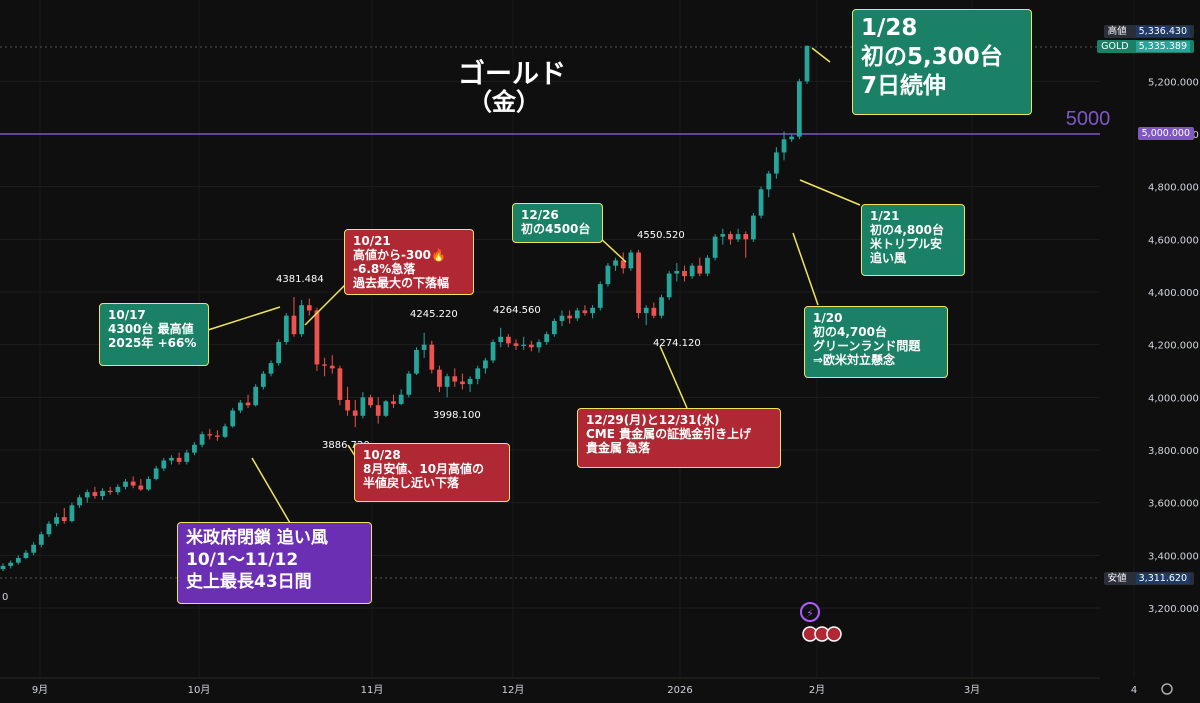 The width and height of the screenshot is (1200, 703). I want to click on y-tick-label: 4,000.000, so click(1173, 398).